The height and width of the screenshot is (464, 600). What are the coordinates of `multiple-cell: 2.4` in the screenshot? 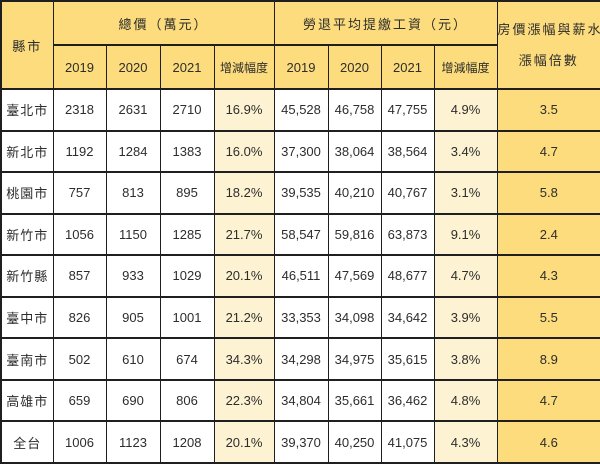 It's located at (548, 234).